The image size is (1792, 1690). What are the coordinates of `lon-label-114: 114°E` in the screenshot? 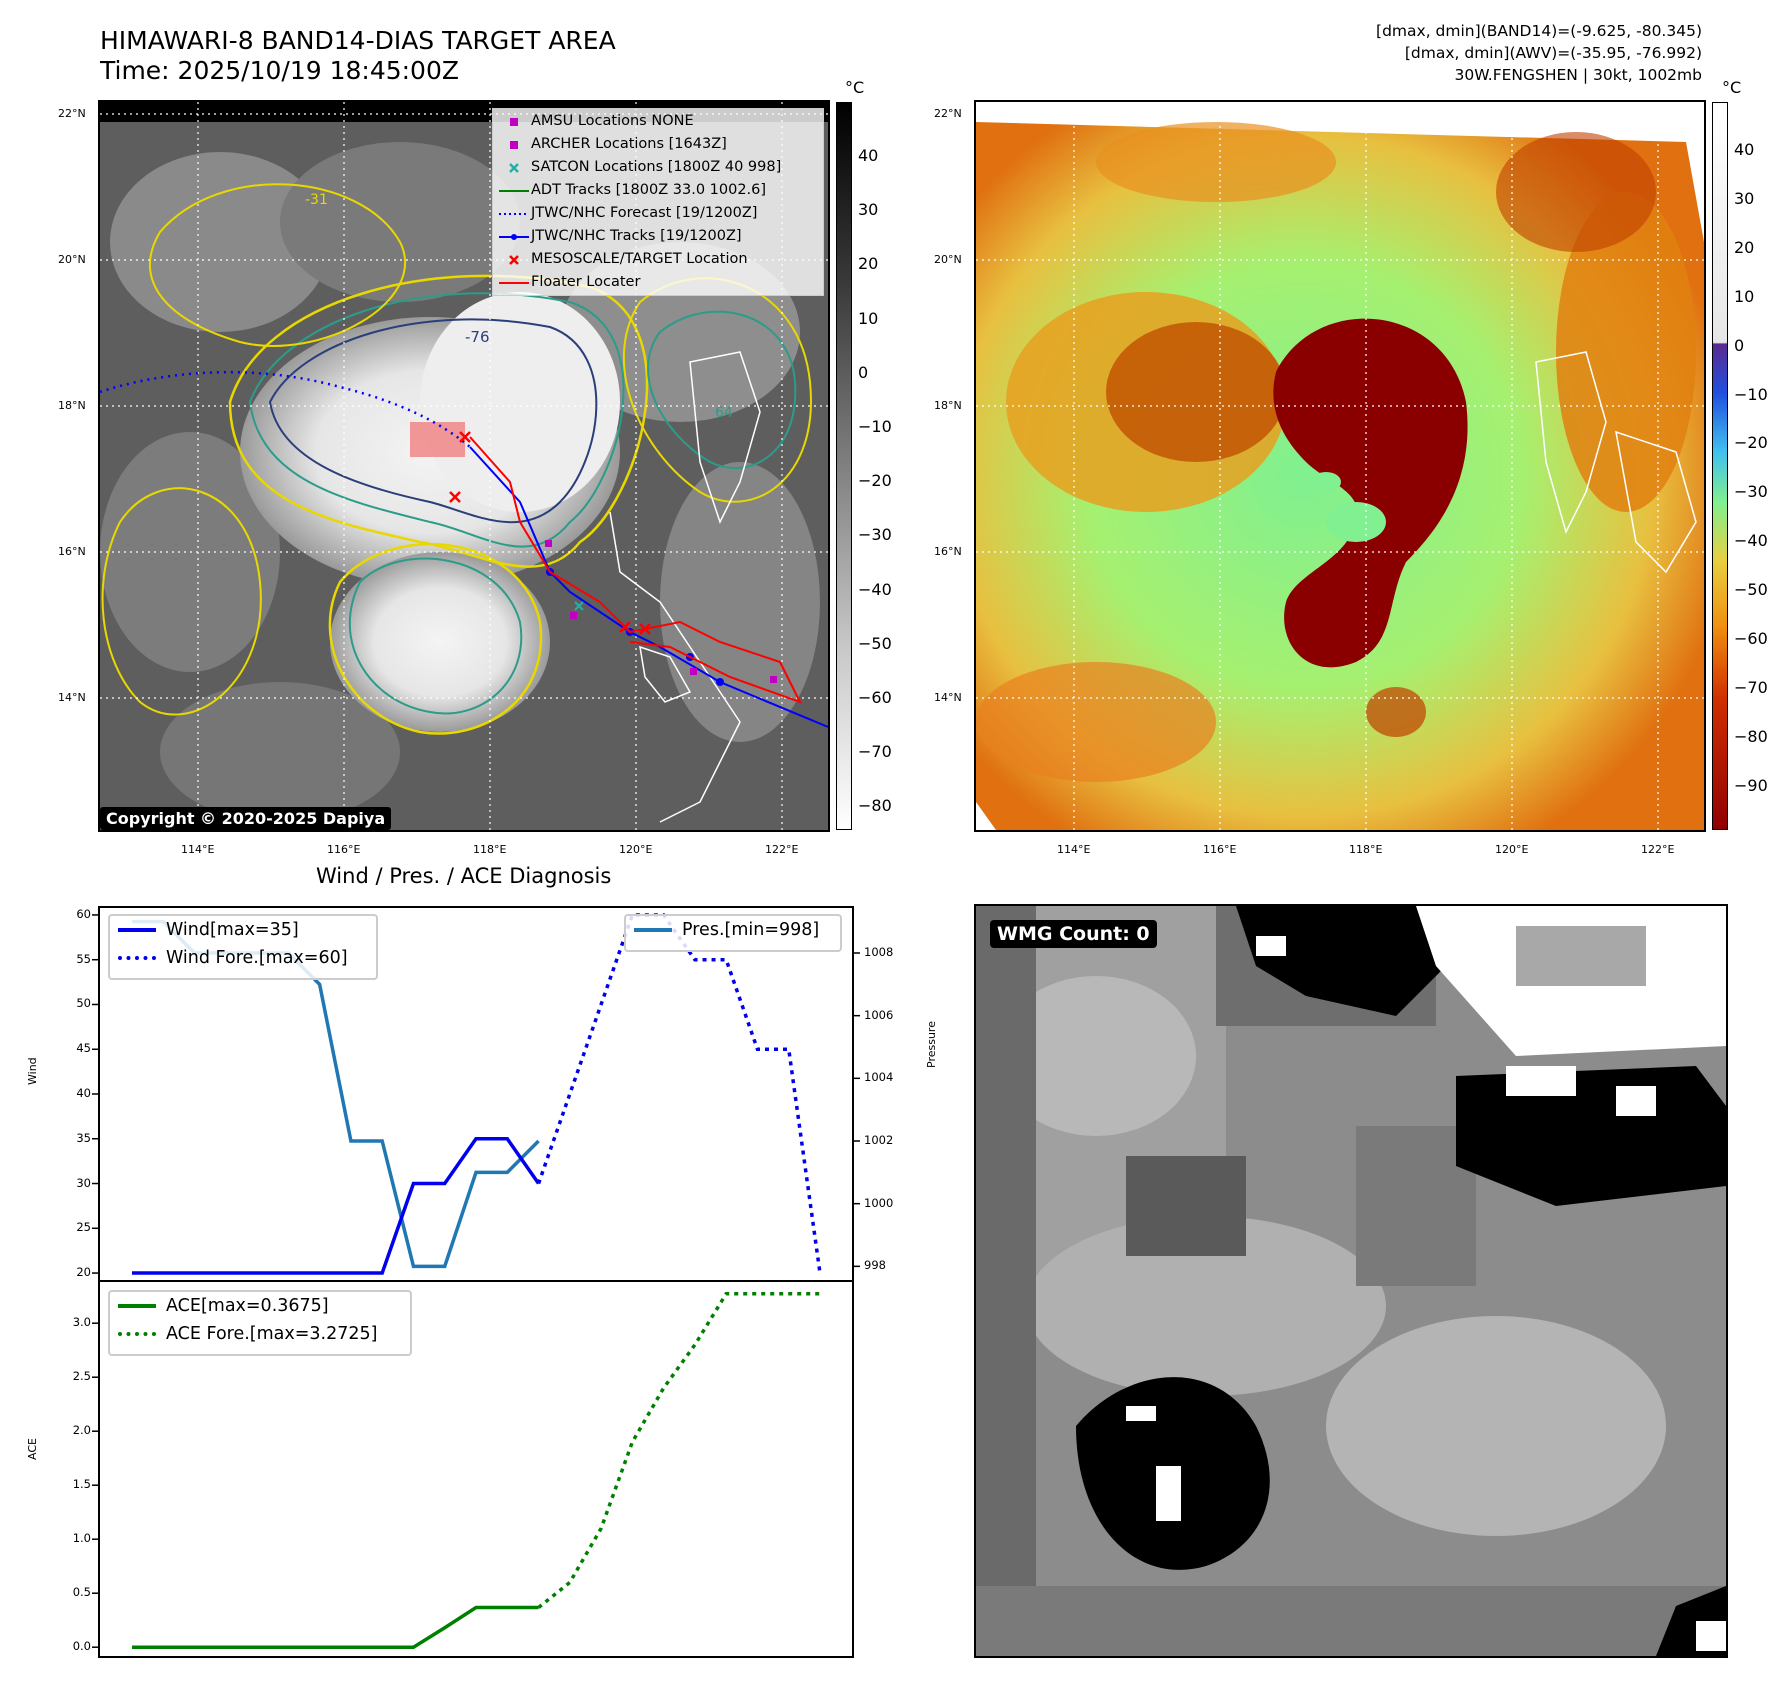 It's located at (198, 849).